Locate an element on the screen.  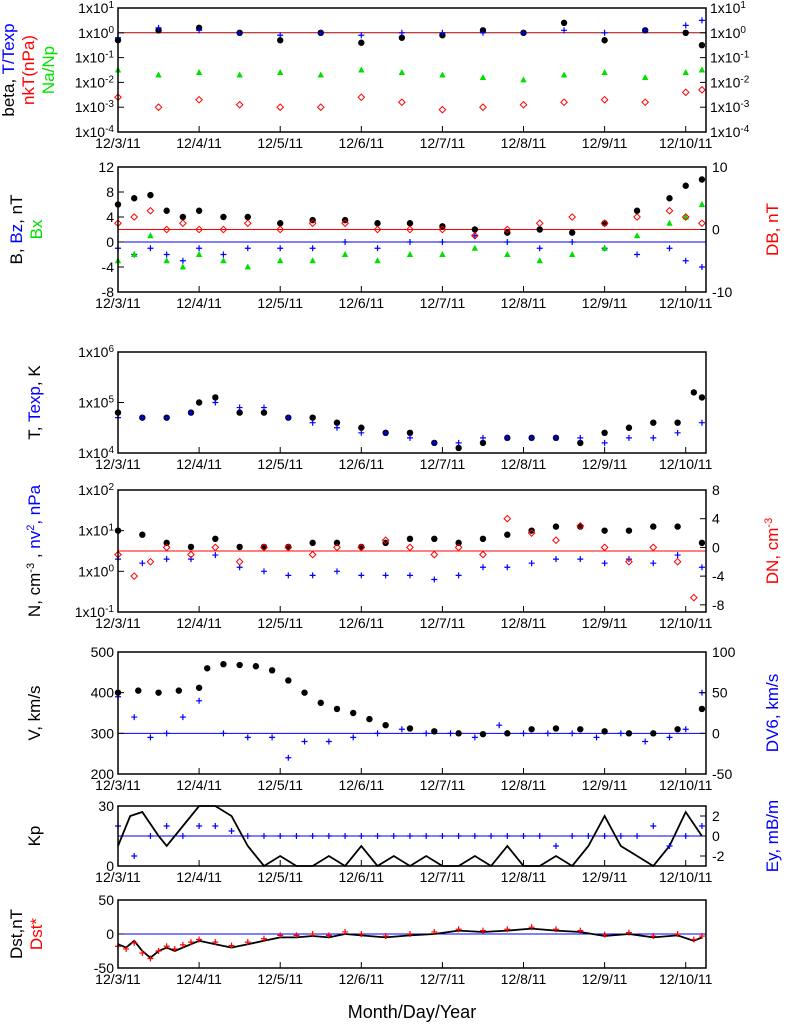
panel-frame is located at coordinates (412, 551).